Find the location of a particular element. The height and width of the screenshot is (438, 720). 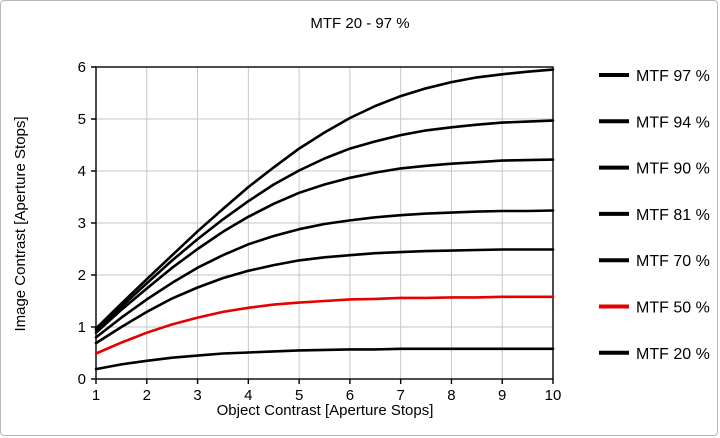

x-tick-label: 1 is located at coordinates (96, 395).